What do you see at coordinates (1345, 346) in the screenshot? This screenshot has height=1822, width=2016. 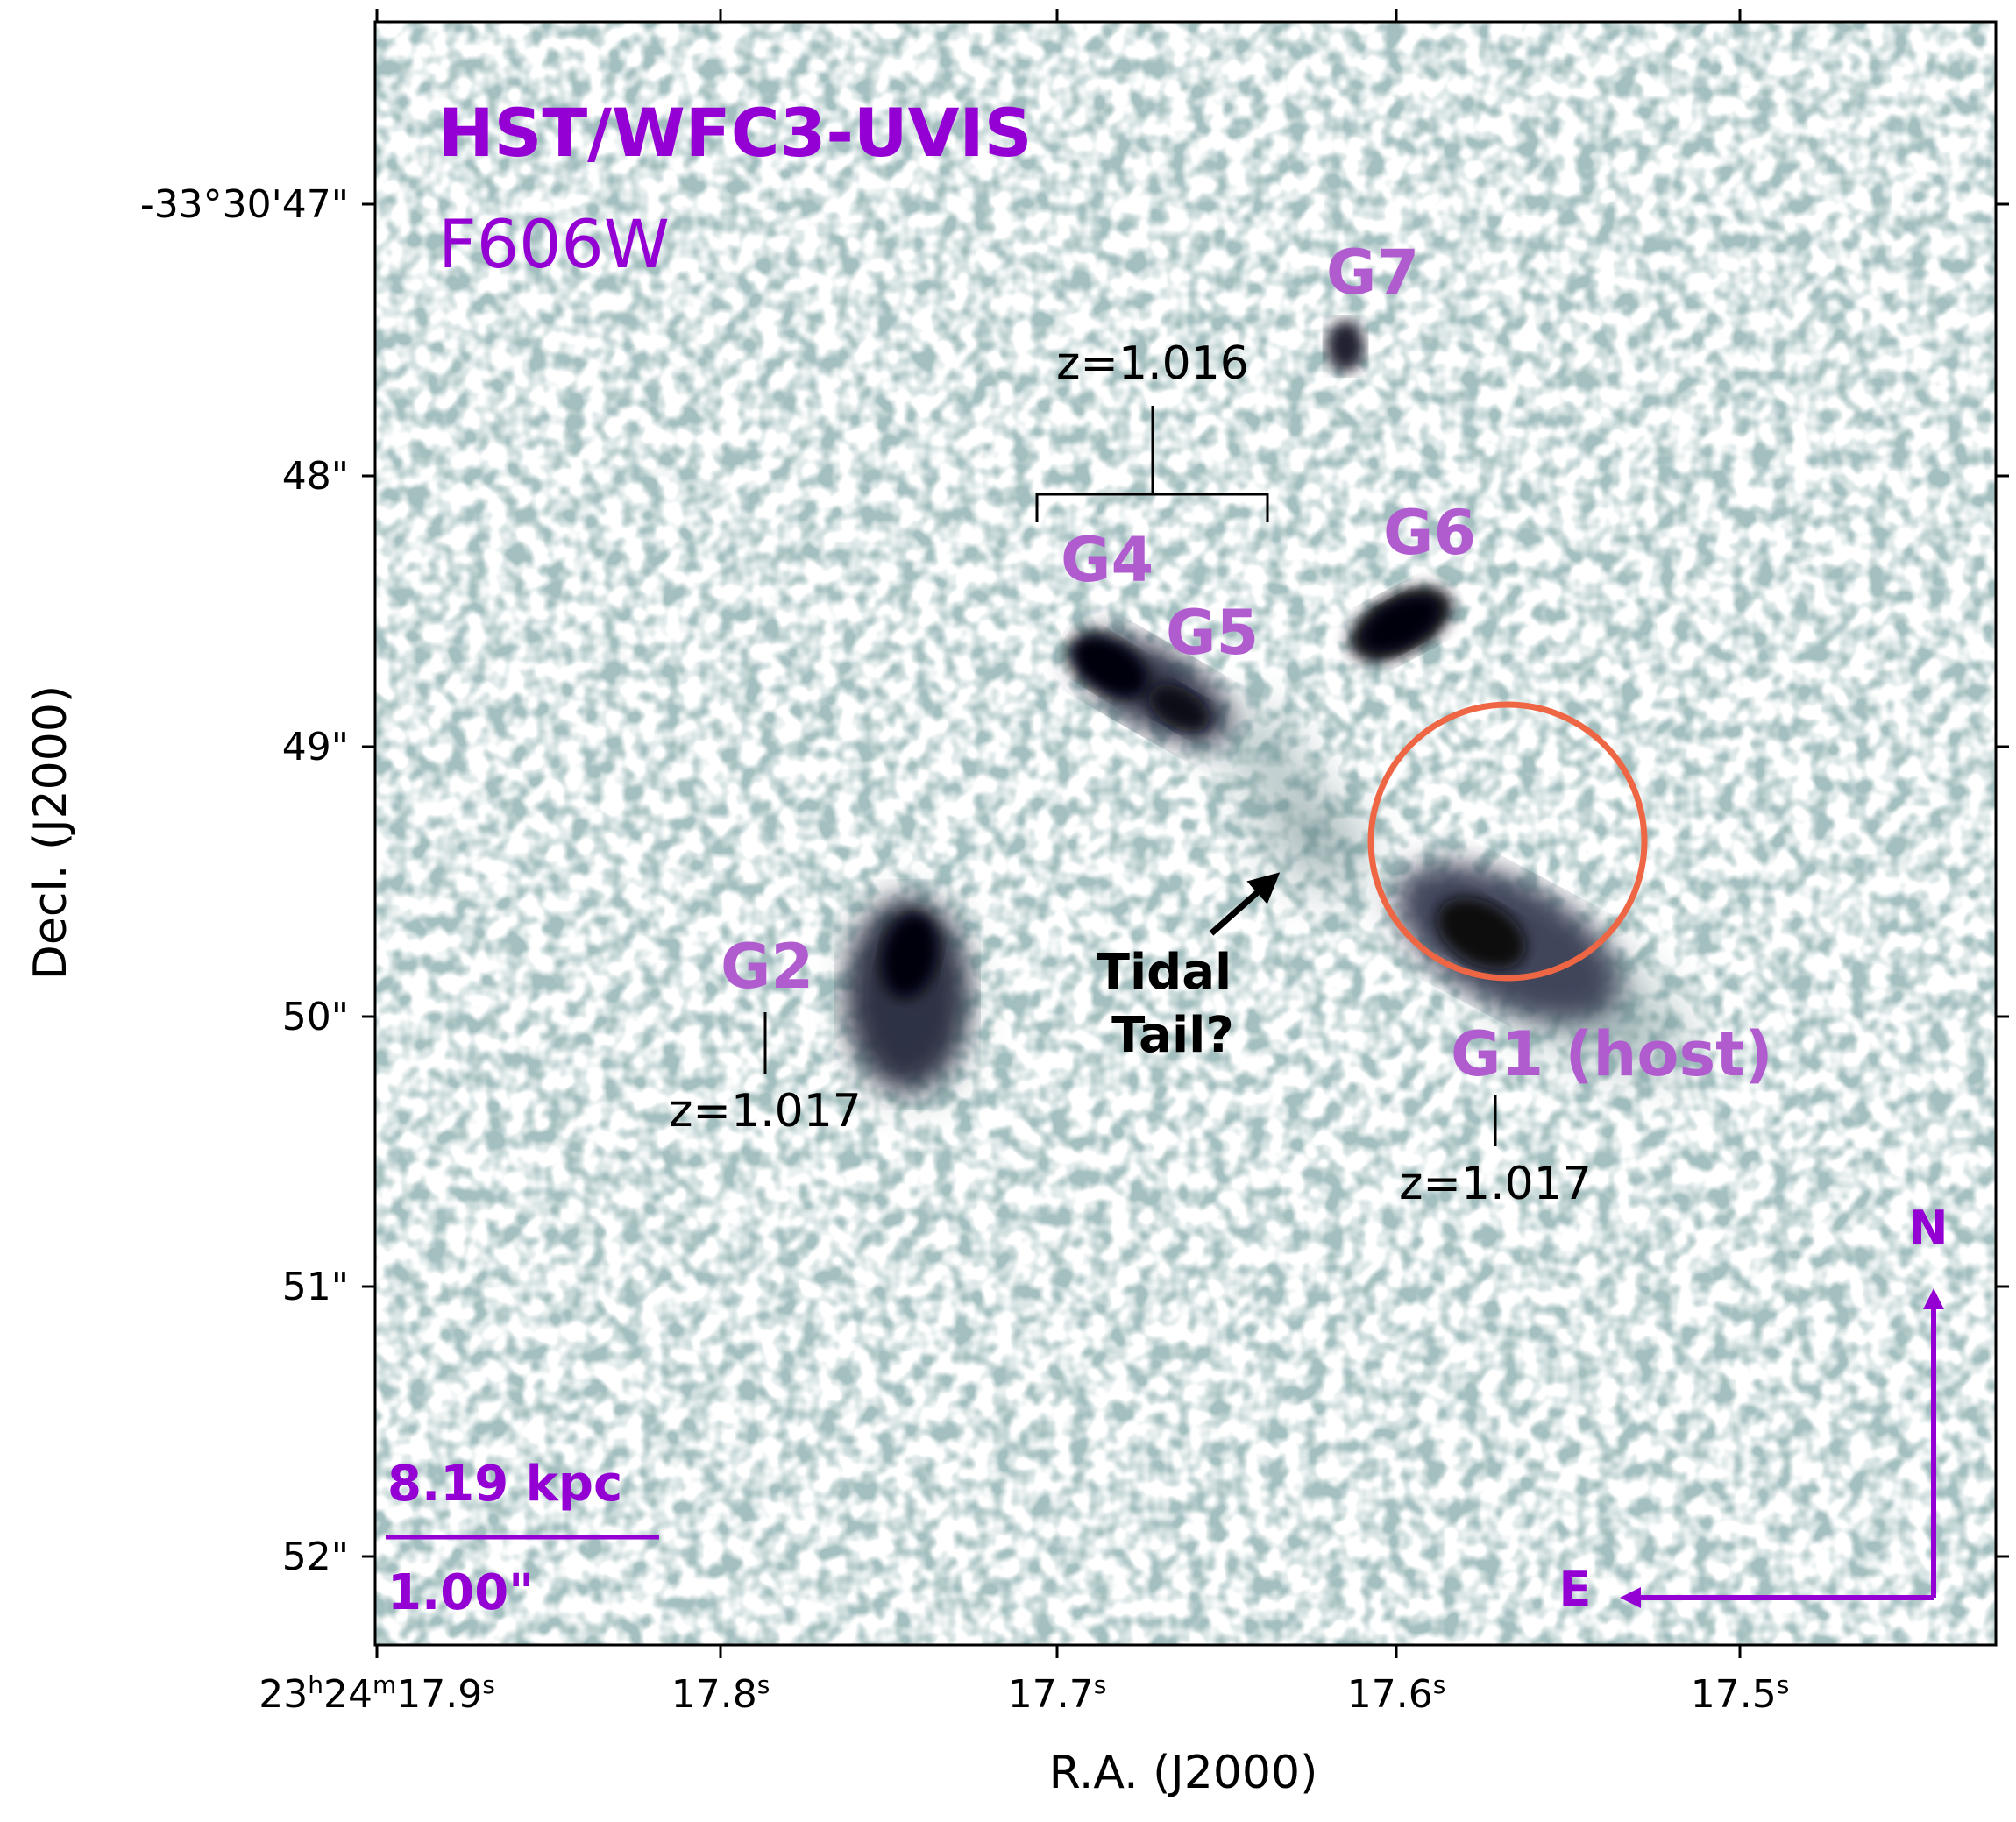 I see `galaxy-g7-source` at bounding box center [1345, 346].